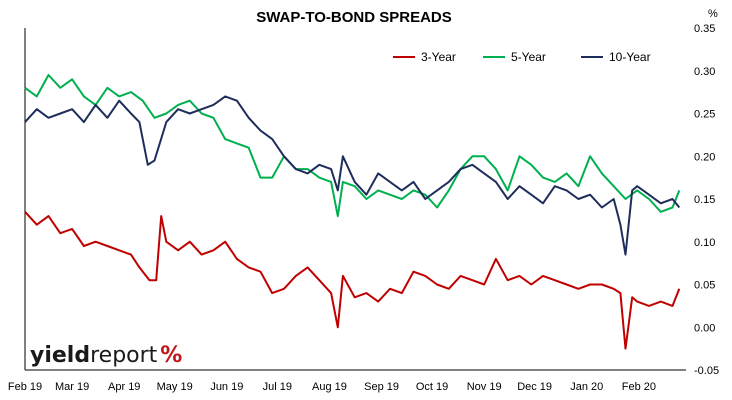 Image resolution: width=732 pixels, height=400 pixels. I want to click on x-tick-label: Mar 19, so click(72, 387).